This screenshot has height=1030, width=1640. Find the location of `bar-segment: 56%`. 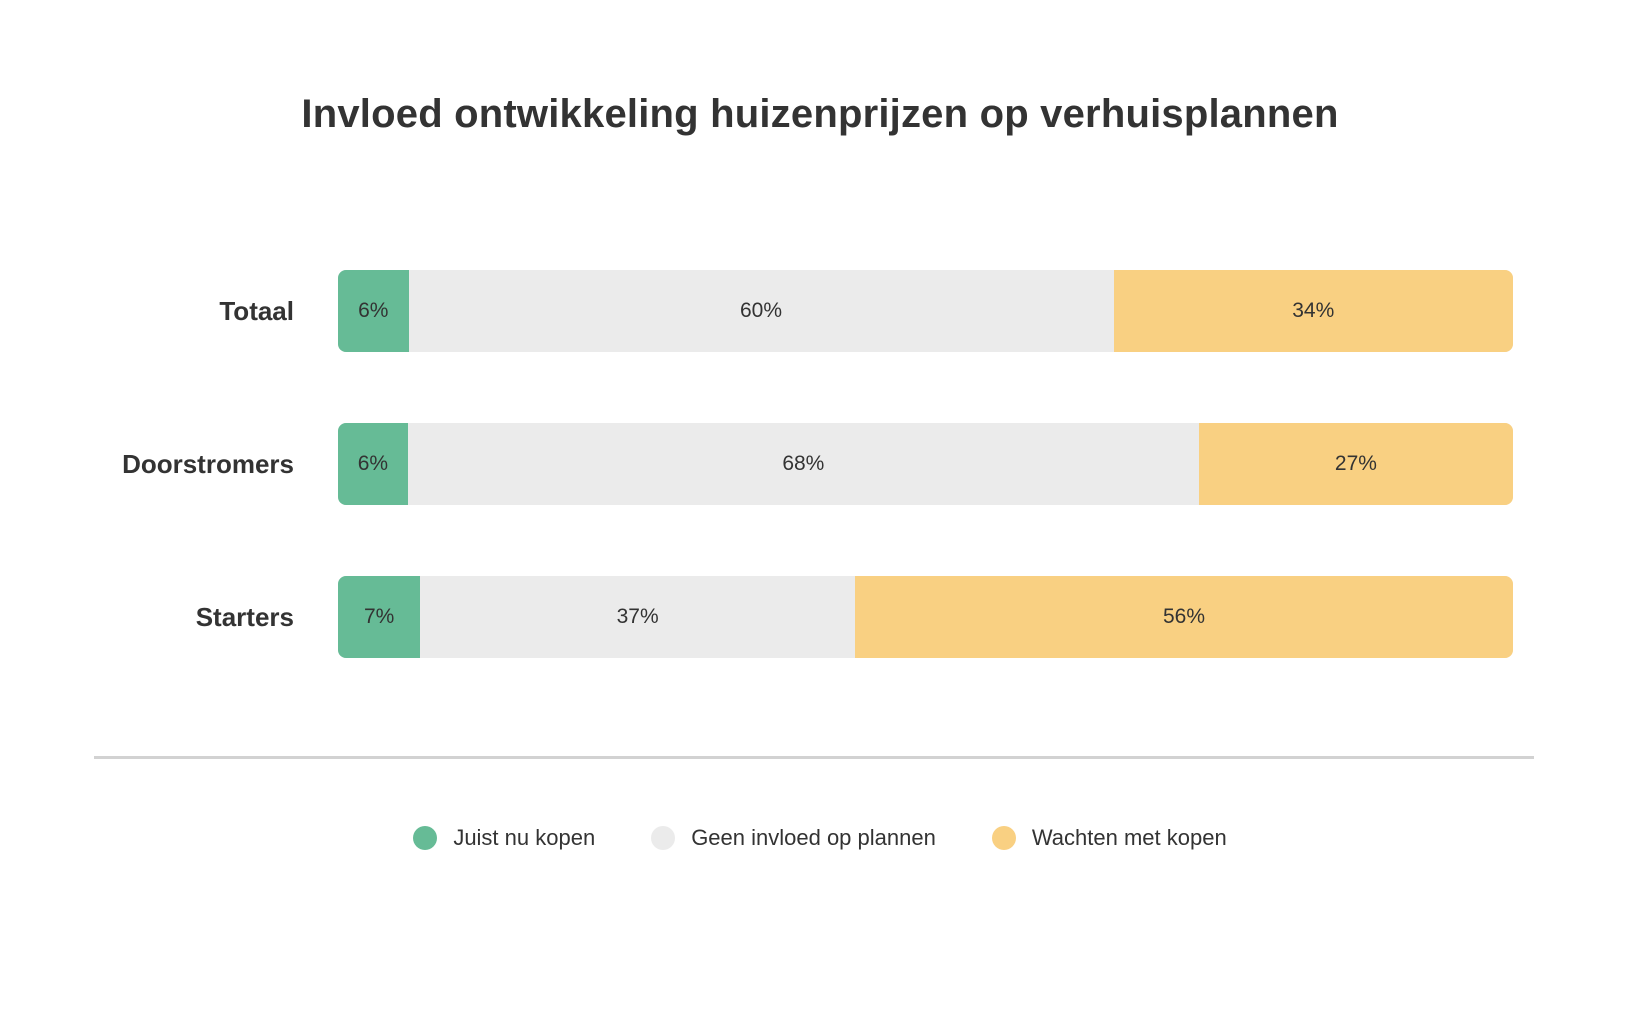

bar-segment: 56% is located at coordinates (1184, 617).